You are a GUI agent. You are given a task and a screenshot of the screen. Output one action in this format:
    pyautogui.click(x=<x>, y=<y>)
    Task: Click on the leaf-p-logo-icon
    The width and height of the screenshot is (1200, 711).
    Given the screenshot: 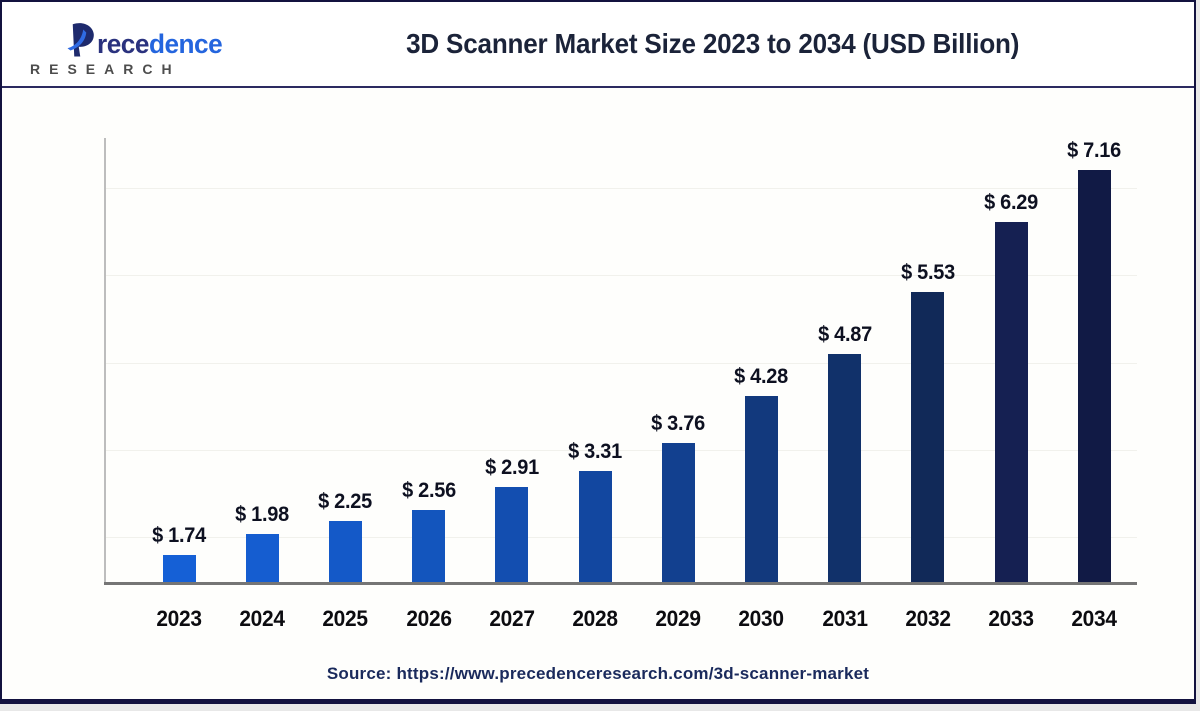 What is the action you would take?
    pyautogui.click(x=80, y=40)
    